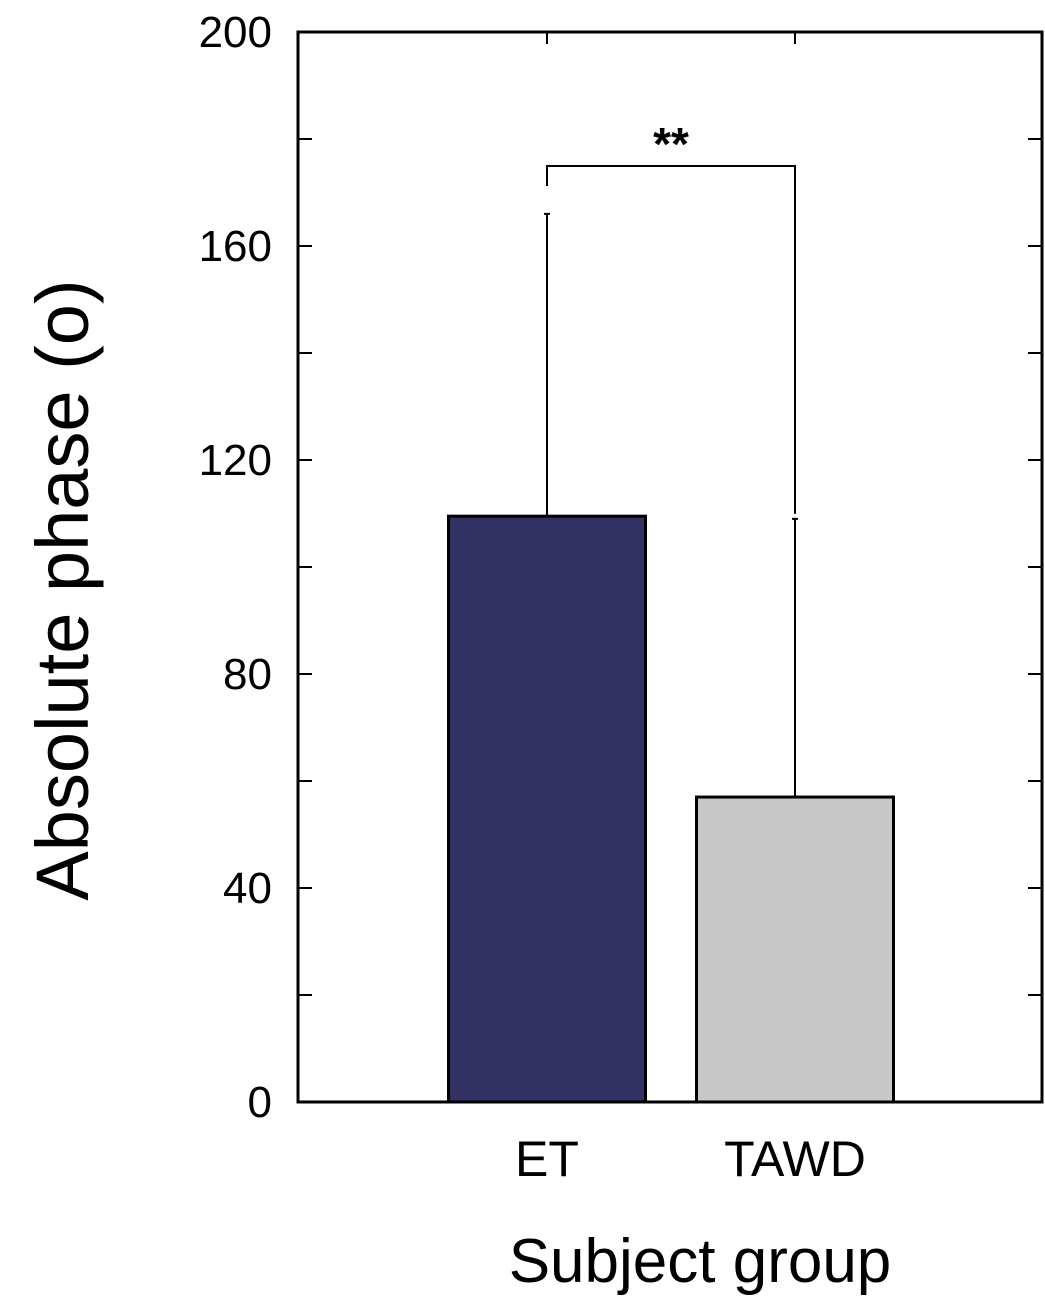 Image resolution: width=1045 pixels, height=1302 pixels. I want to click on y-axis-title: Absolute phase (o), so click(62, 589).